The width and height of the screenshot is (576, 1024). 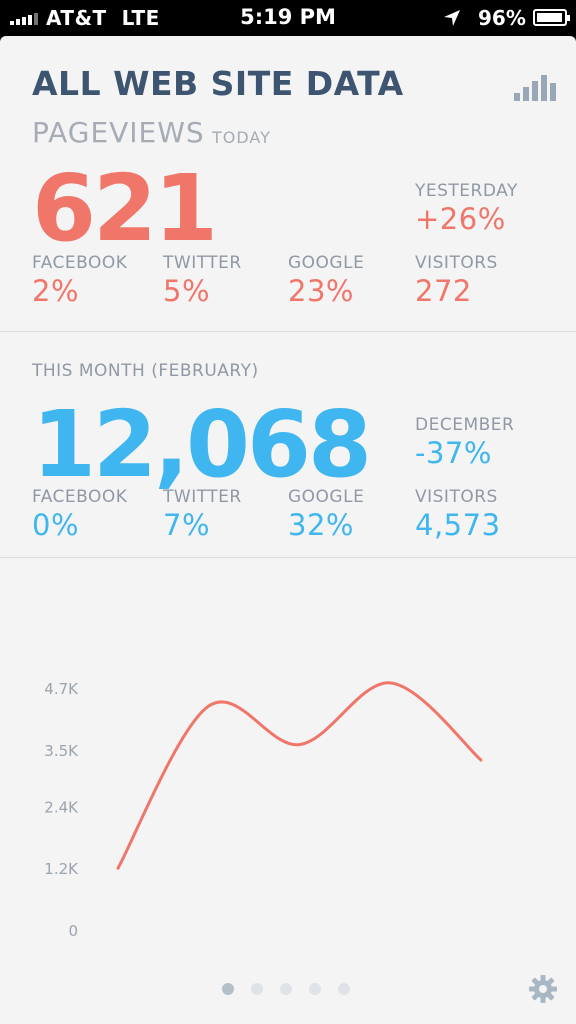 I want to click on month-pageviews-value: 12,068, so click(x=202, y=444).